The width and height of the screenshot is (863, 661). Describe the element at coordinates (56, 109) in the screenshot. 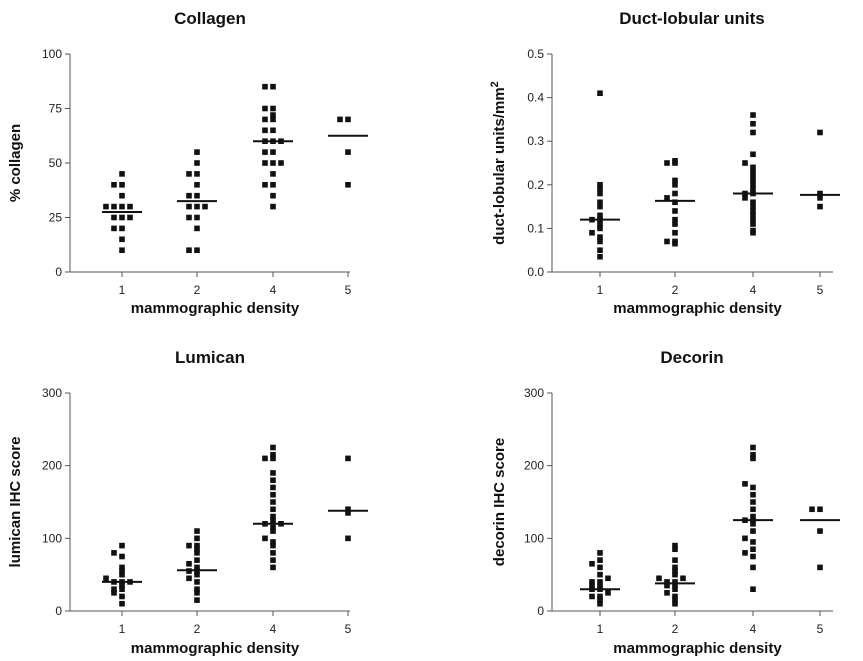

I see `y-tick-label: 75` at that location.